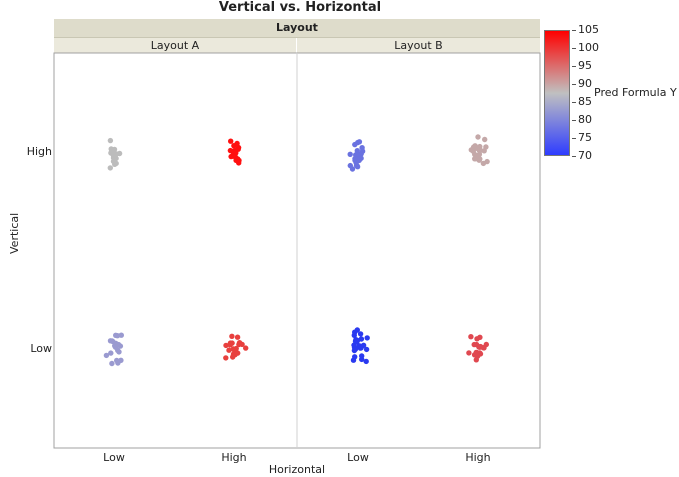  Describe the element at coordinates (39, 151) in the screenshot. I see `y-tick-high: High` at that location.